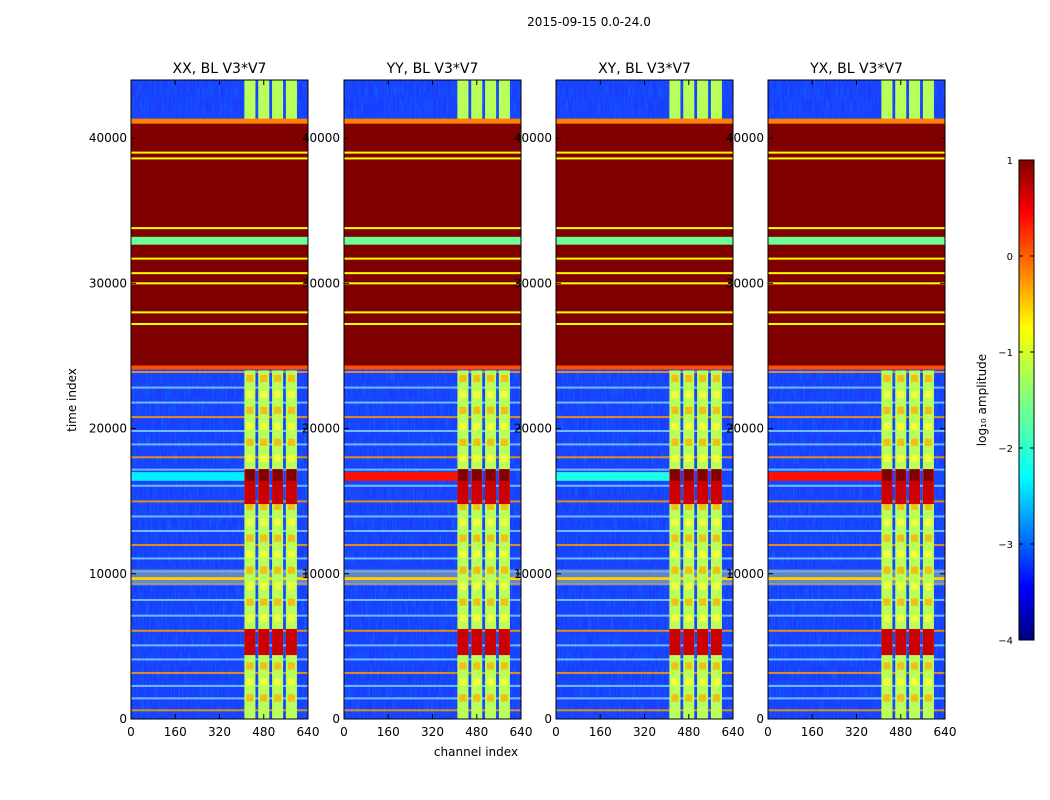 The height and width of the screenshot is (800, 1050). What do you see at coordinates (644, 732) in the screenshot?
I see `x-tick-label: 320` at bounding box center [644, 732].